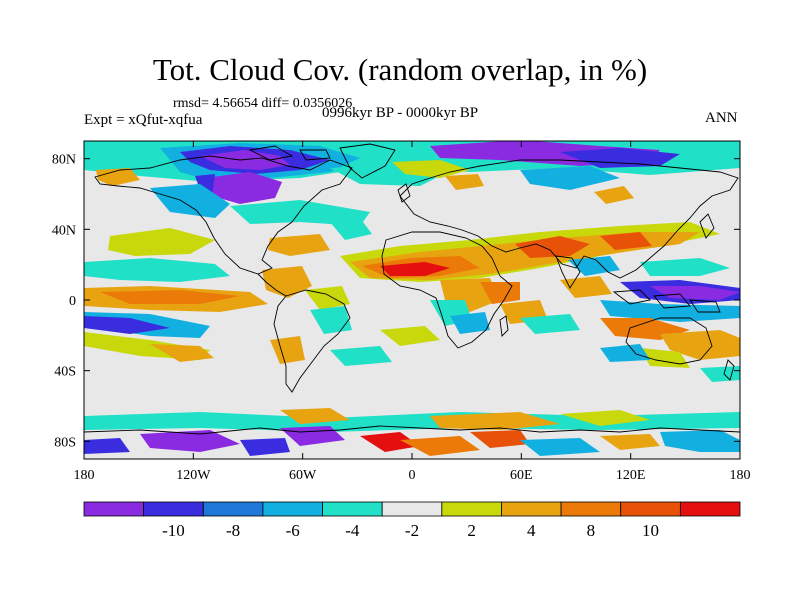  I want to click on colorbar-label: 2, so click(471, 530).